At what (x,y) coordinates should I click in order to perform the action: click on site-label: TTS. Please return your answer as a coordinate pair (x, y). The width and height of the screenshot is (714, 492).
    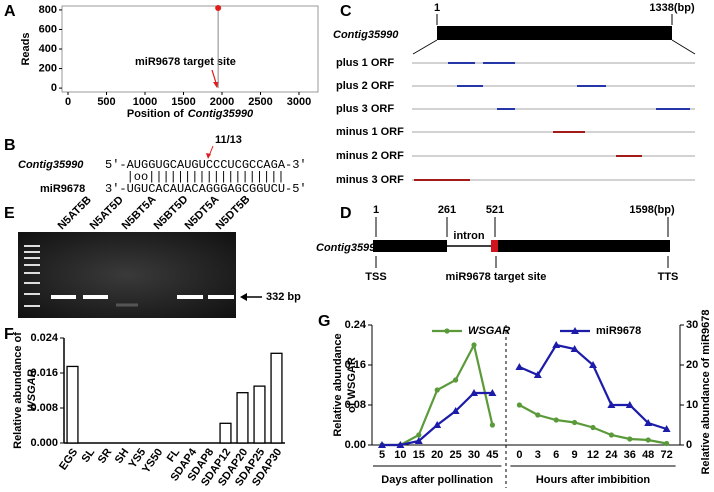
    Looking at the image, I should click on (668, 277).